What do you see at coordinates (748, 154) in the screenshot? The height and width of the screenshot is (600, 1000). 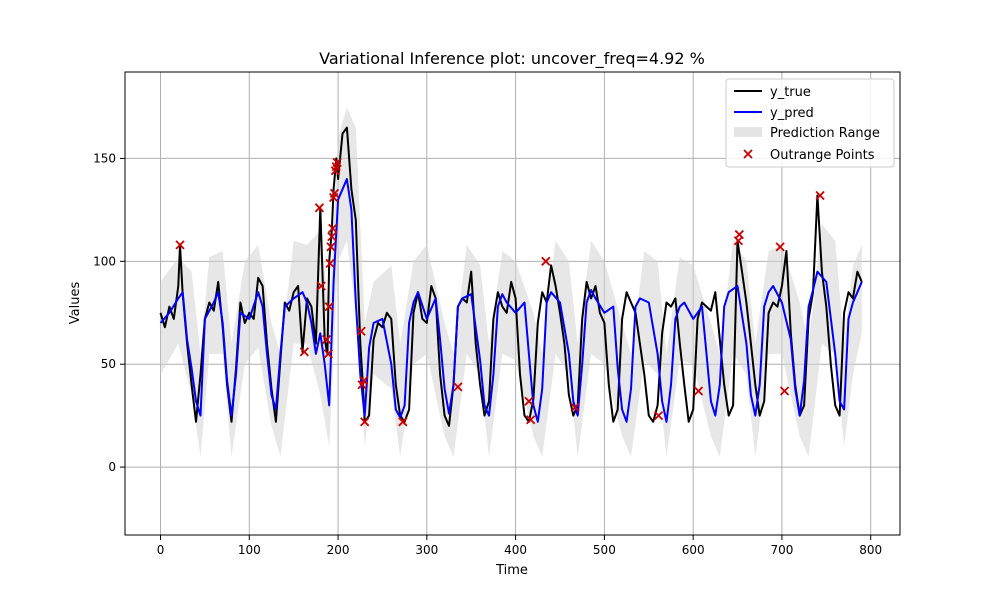 I see `legend-swatch-outrange` at bounding box center [748, 154].